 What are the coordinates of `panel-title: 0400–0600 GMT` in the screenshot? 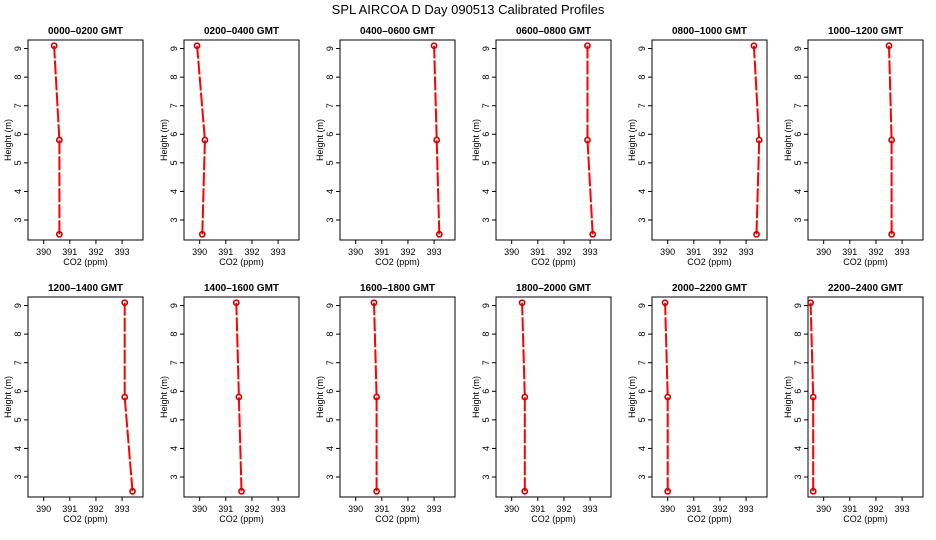 It's located at (397, 31).